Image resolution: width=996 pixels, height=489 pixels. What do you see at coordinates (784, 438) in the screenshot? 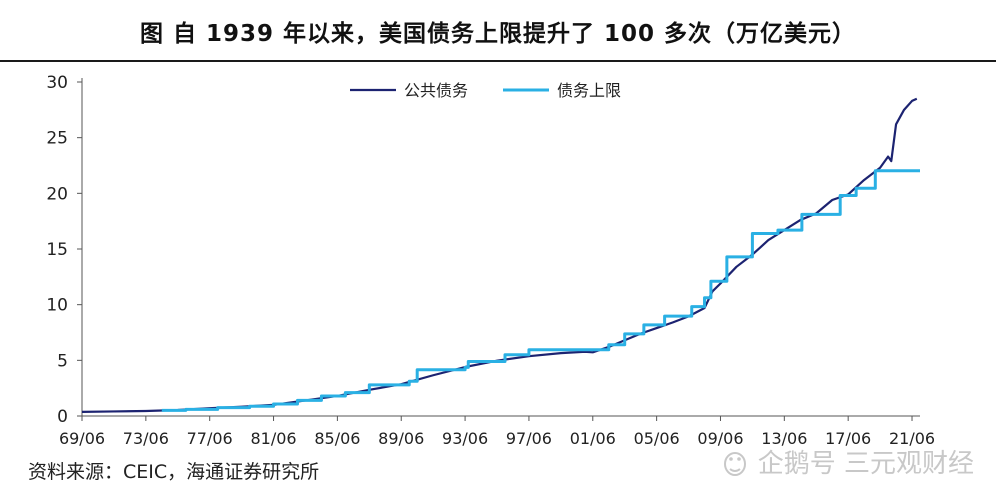
I see `x-tick-label: 13/06` at bounding box center [784, 438].